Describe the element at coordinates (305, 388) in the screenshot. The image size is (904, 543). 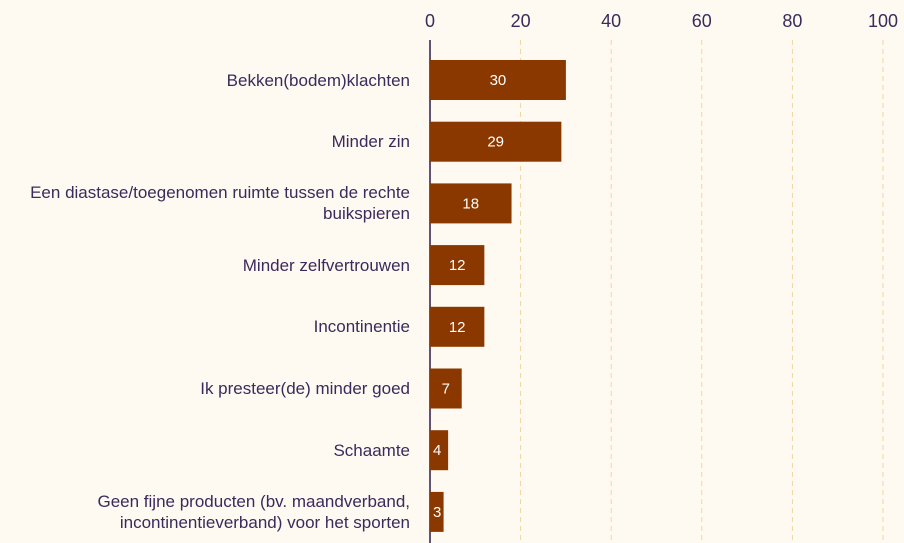
I see `category-text: Ik presteer(de) minder goed` at that location.